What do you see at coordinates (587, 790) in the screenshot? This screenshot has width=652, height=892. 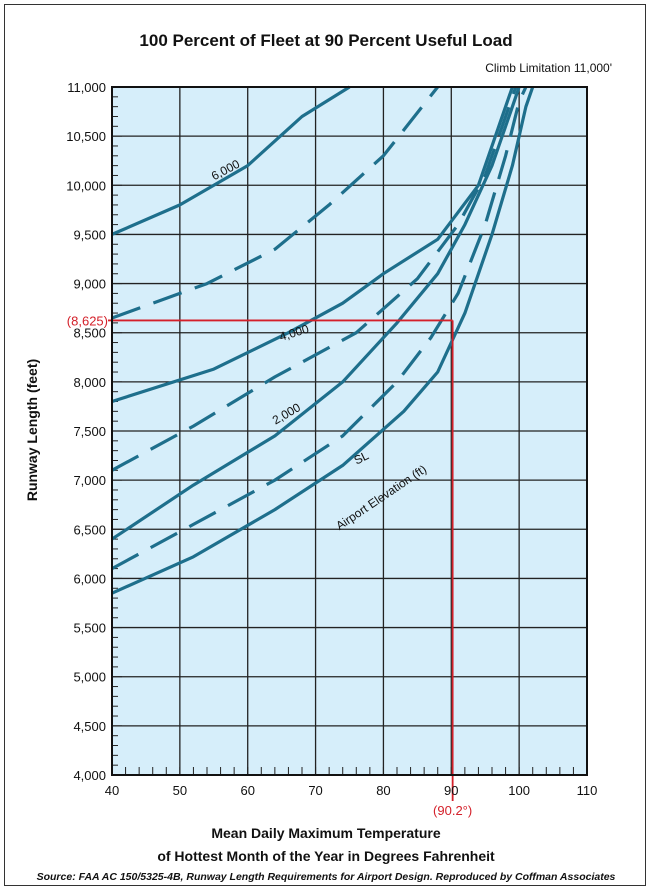 I see `x-tick-label-7: 110` at bounding box center [587, 790].